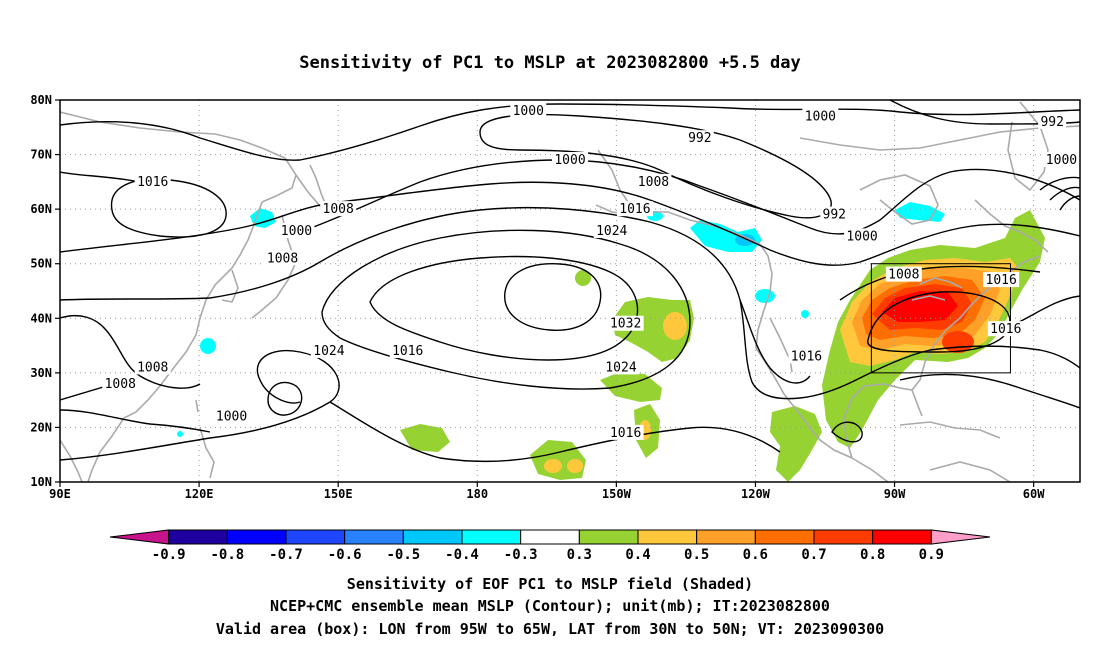  I want to click on contour-asia-low, so click(285, 398).